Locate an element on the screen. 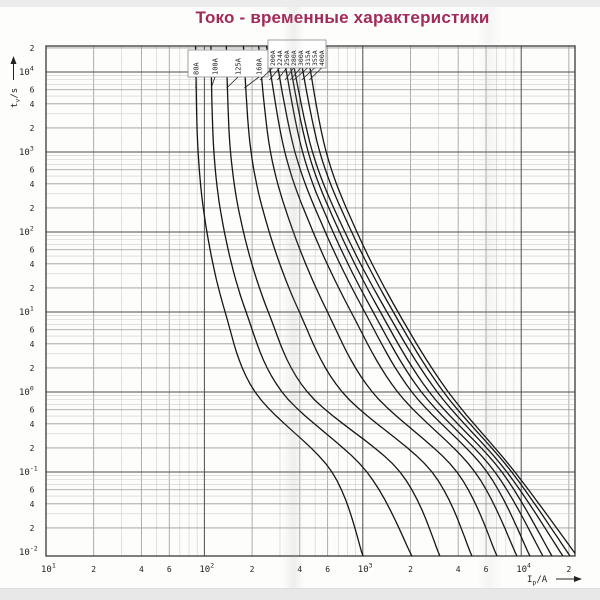 This screenshot has height=600, width=600. svg-text: 224A is located at coordinates (280, 58).